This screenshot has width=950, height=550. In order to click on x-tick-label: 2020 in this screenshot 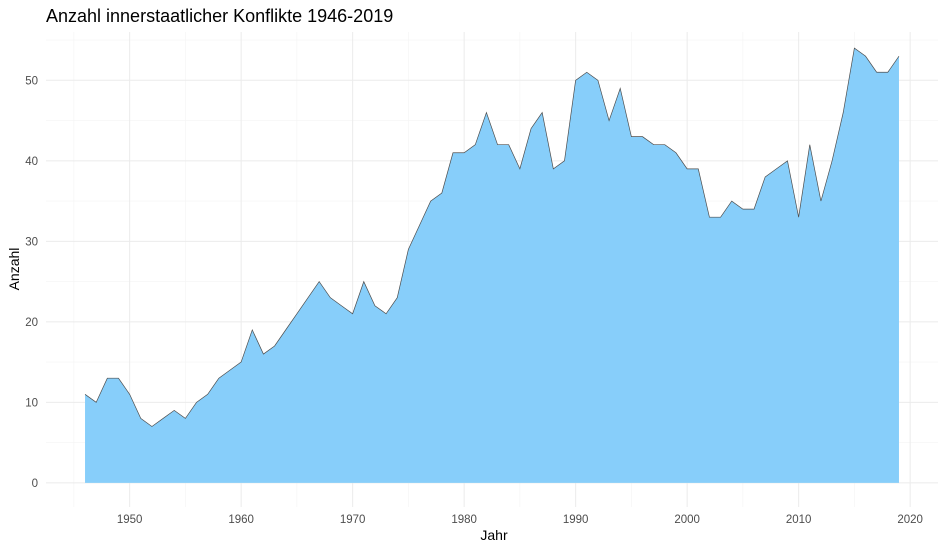, I will do `click(910, 520)`.